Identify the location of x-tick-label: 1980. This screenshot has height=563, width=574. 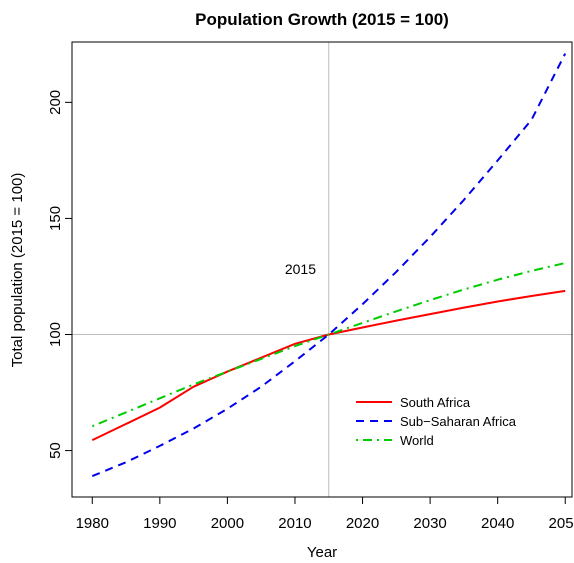
(92, 523).